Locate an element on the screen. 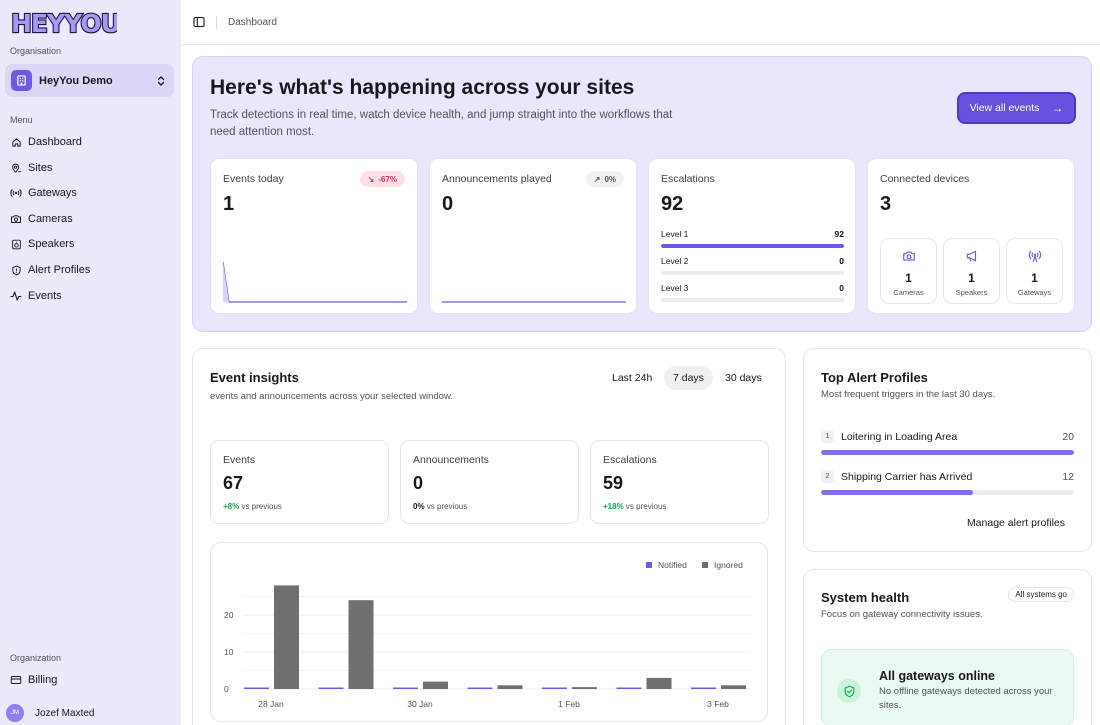  svg-text: HEYYOU is located at coordinates (64, 22).